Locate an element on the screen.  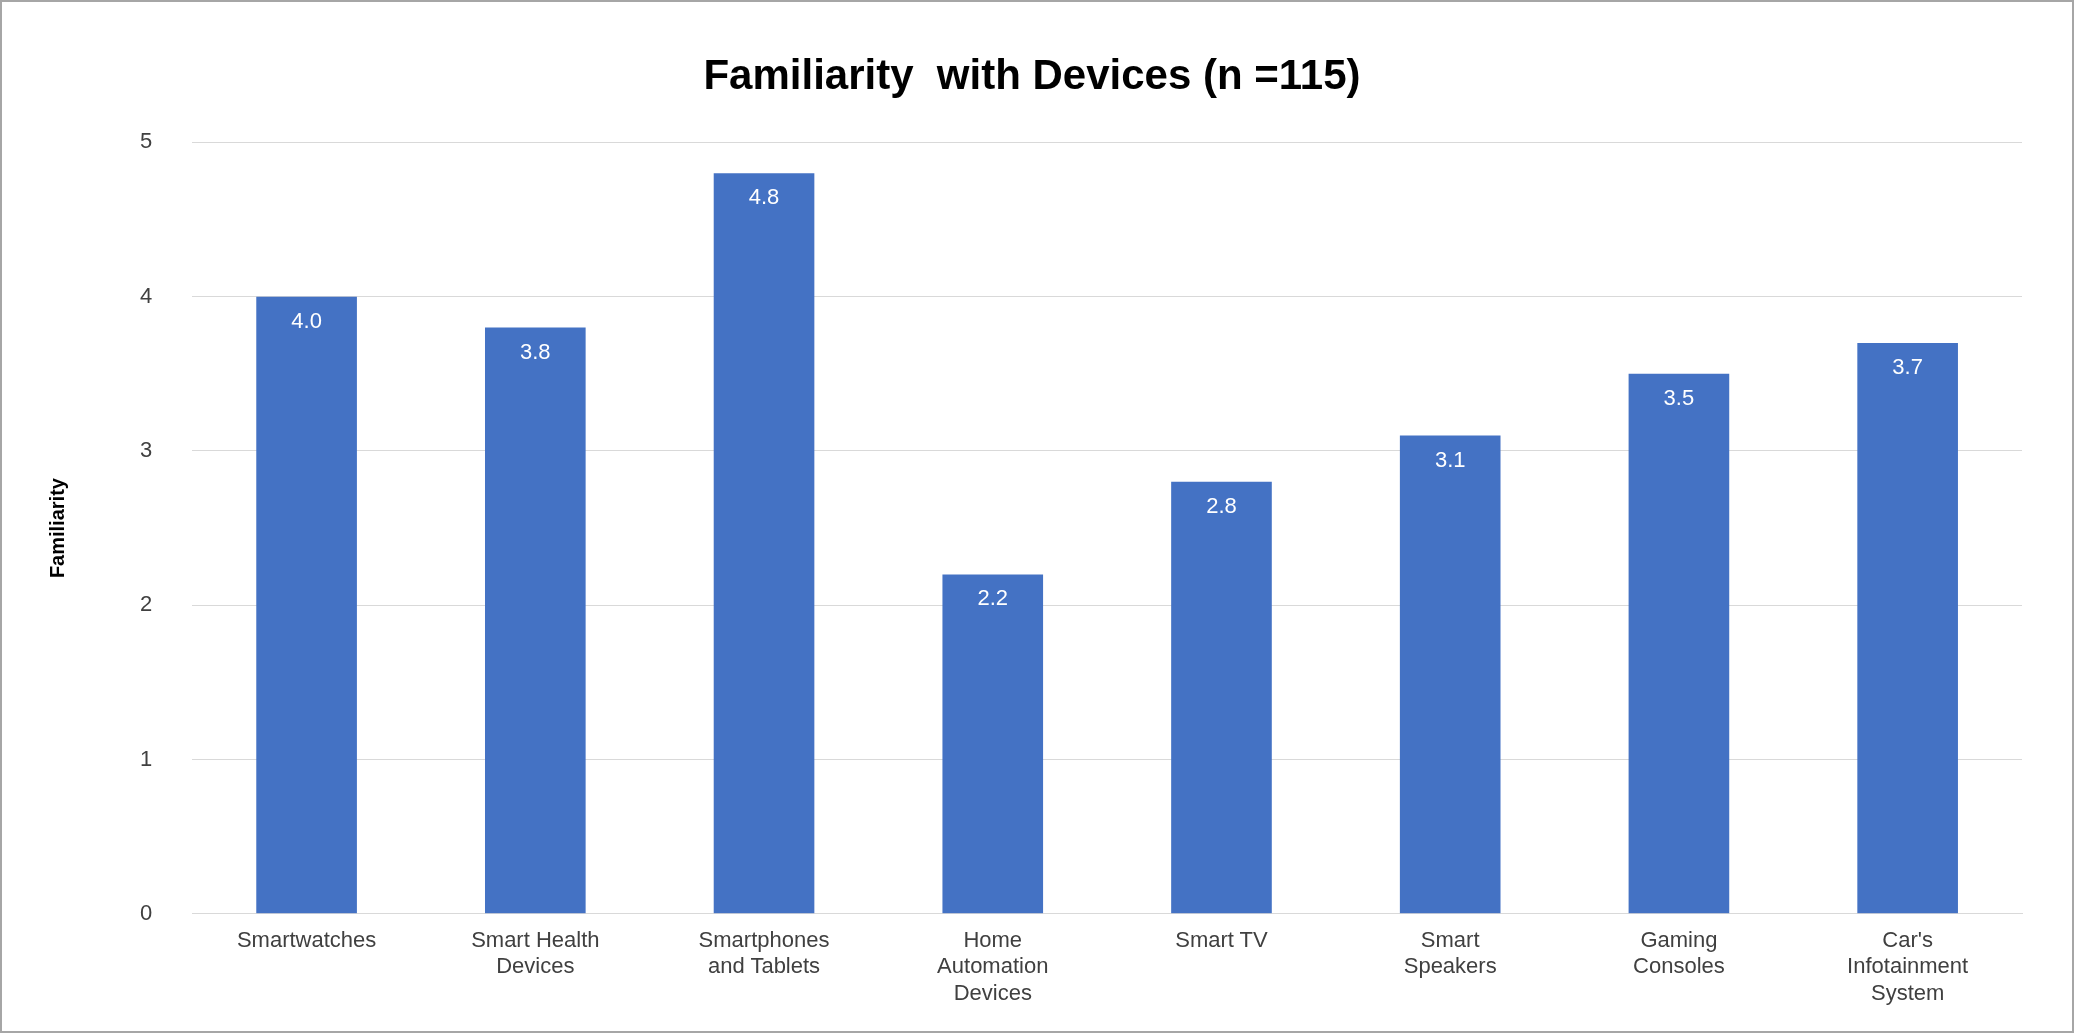
data-label: 2.8 is located at coordinates (1221, 505).